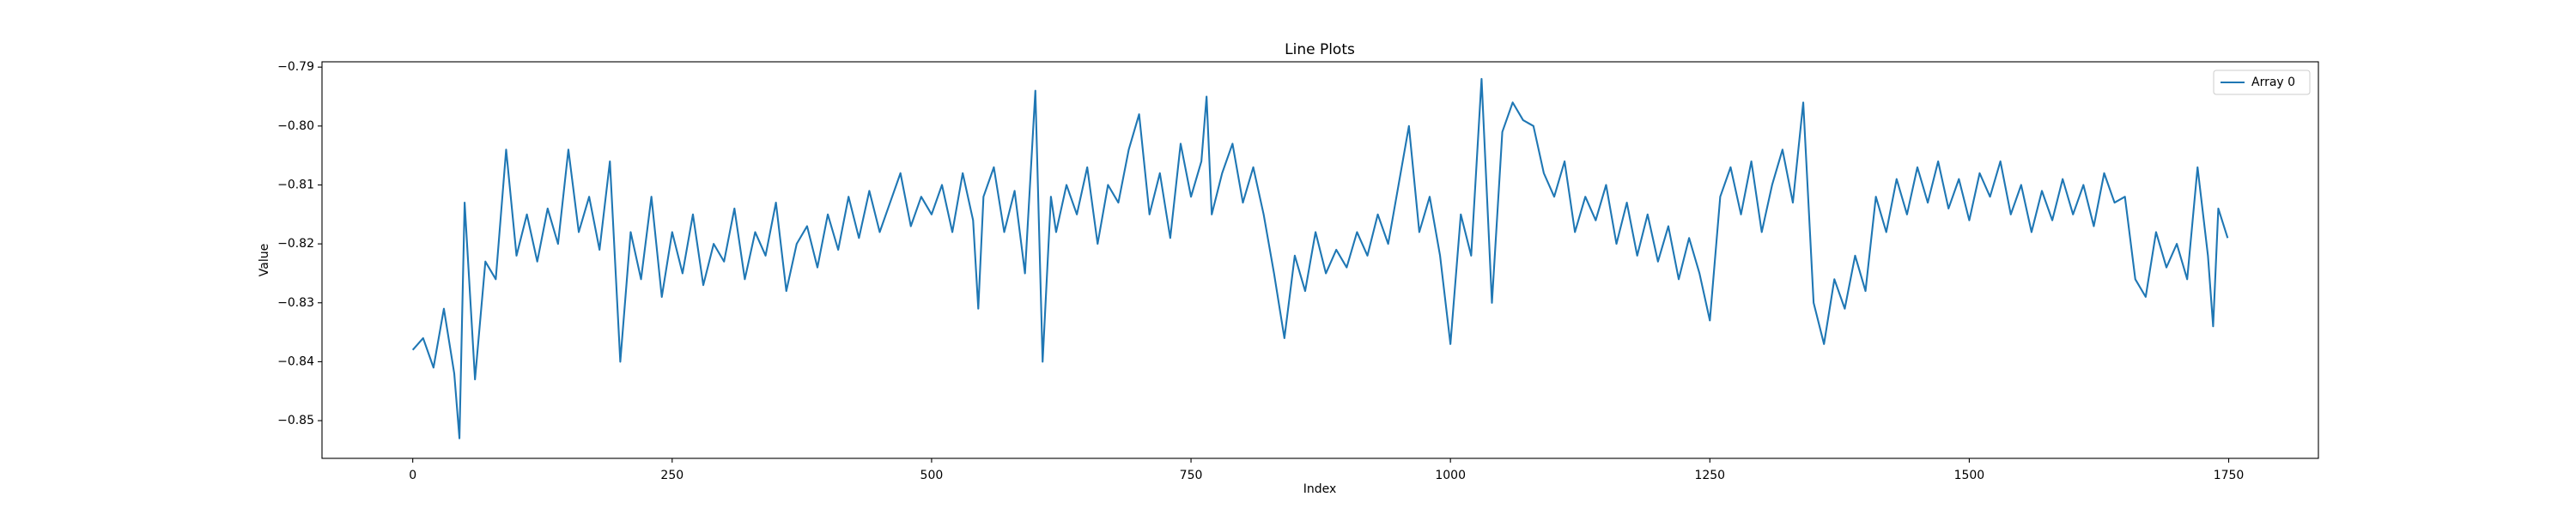  I want to click on y-tick-label: −0.82, so click(295, 244).